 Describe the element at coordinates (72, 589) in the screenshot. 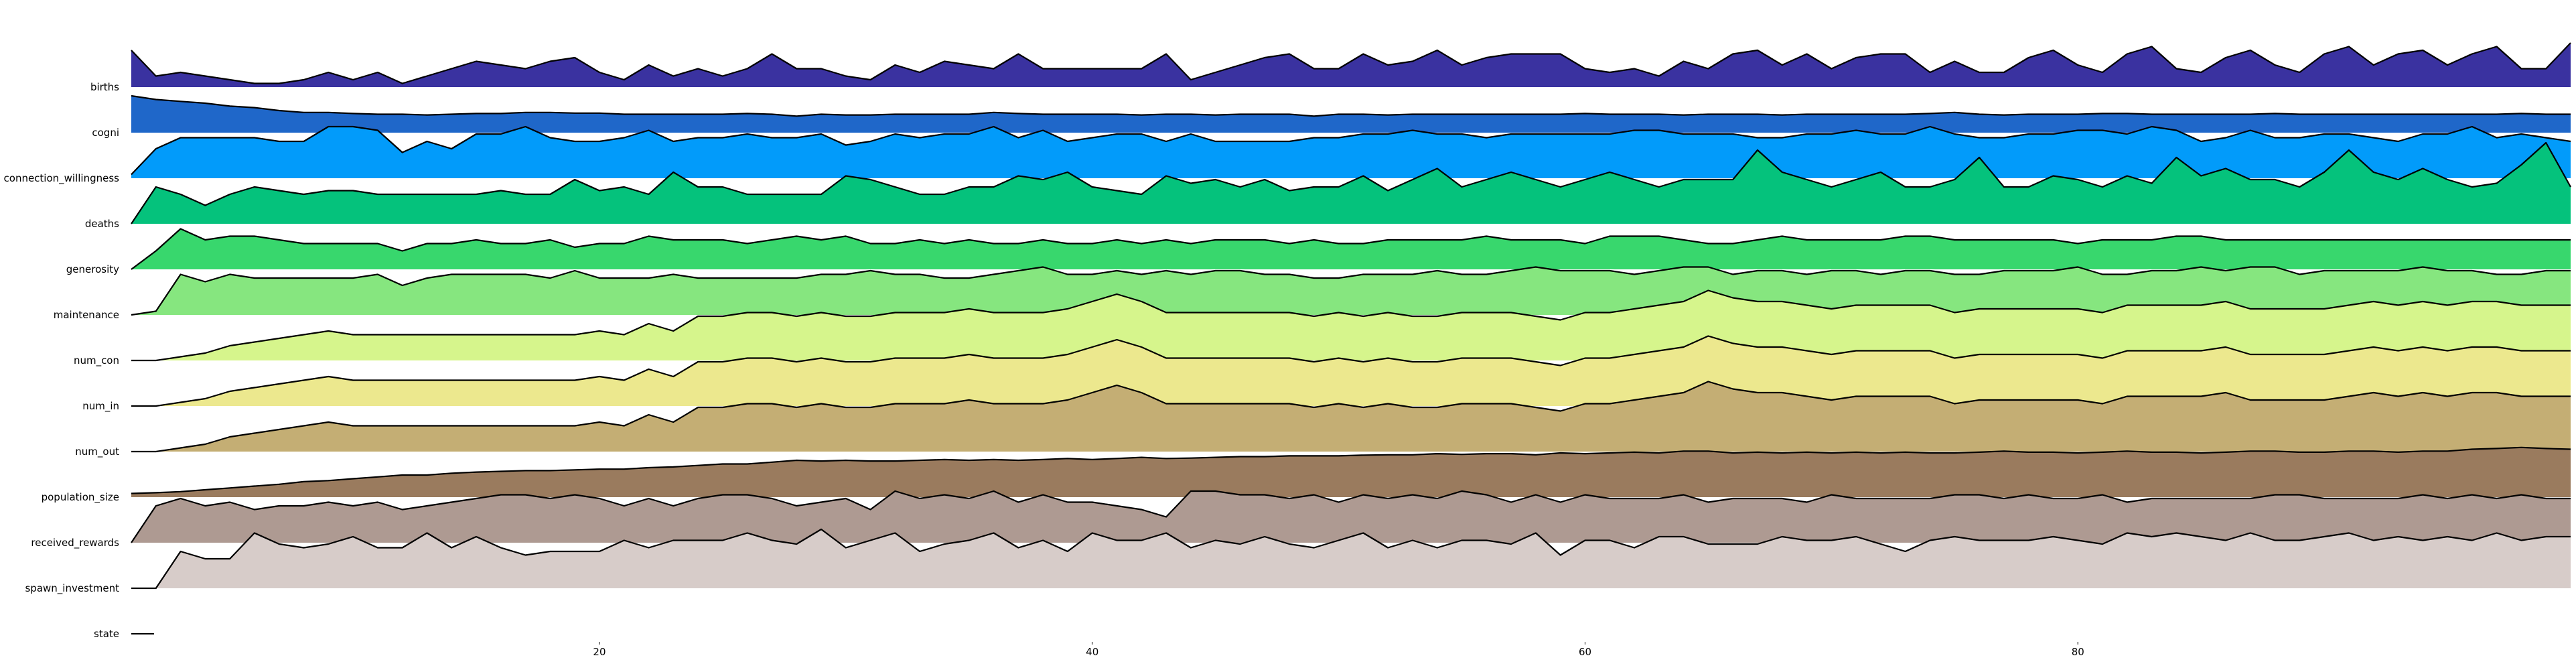

I see `row-label-spawn-investment: spawn_investment` at that location.